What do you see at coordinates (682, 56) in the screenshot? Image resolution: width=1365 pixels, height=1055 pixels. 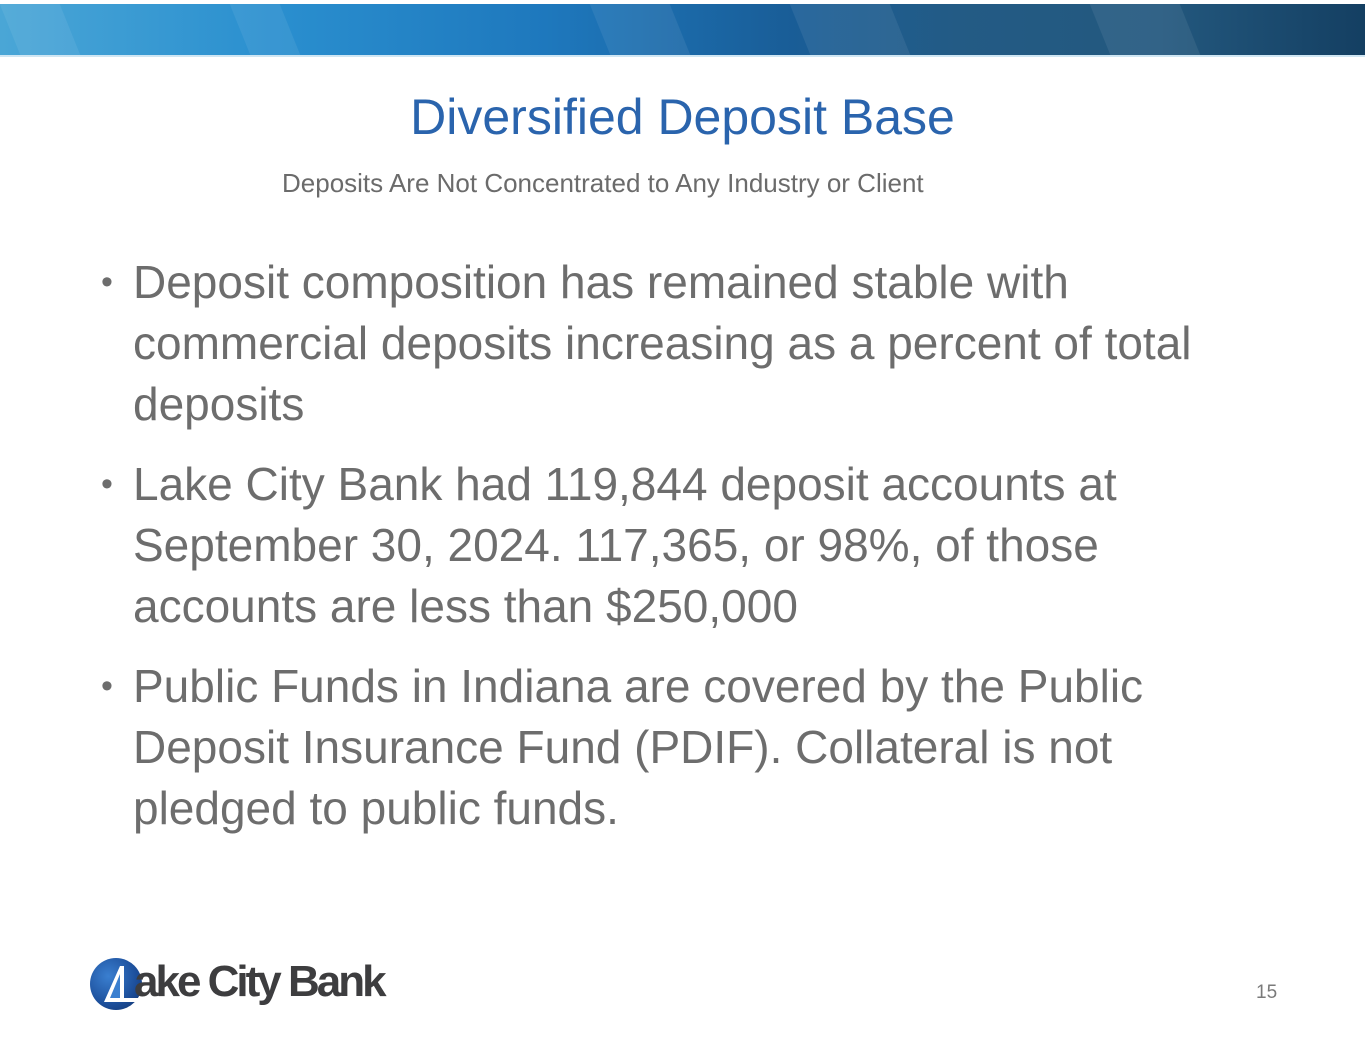 I see `banner-divider` at bounding box center [682, 56].